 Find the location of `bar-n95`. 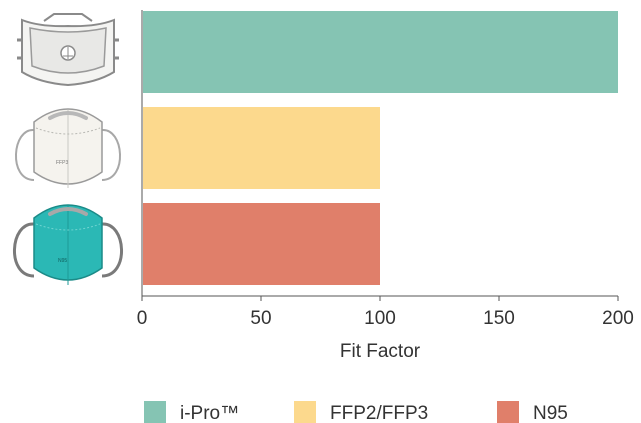

bar-n95 is located at coordinates (261, 244).